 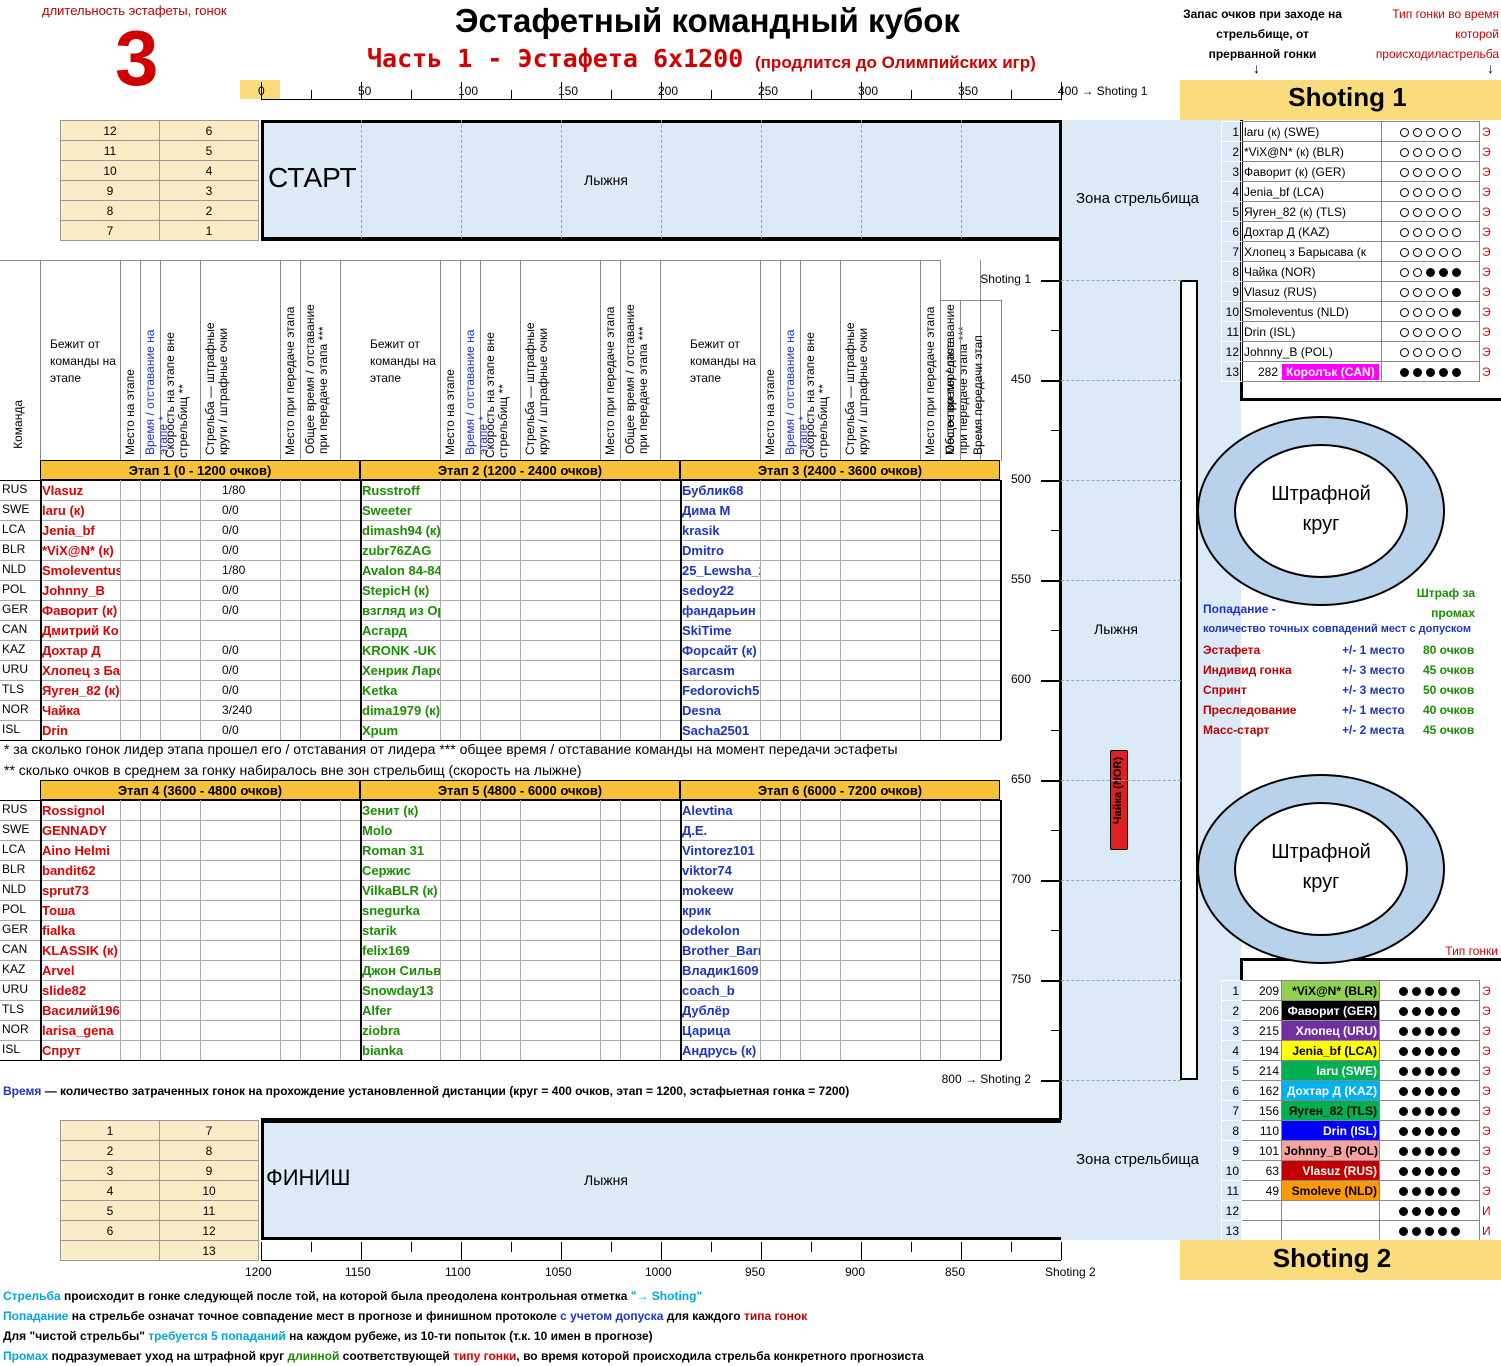 I want to click on stage1-shooting-value: 0/0, so click(x=230, y=590).